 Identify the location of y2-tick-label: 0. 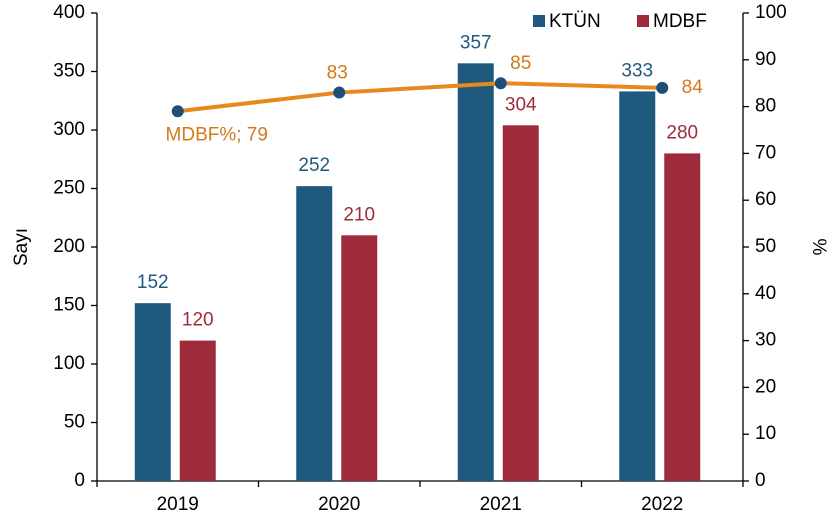
(760, 480).